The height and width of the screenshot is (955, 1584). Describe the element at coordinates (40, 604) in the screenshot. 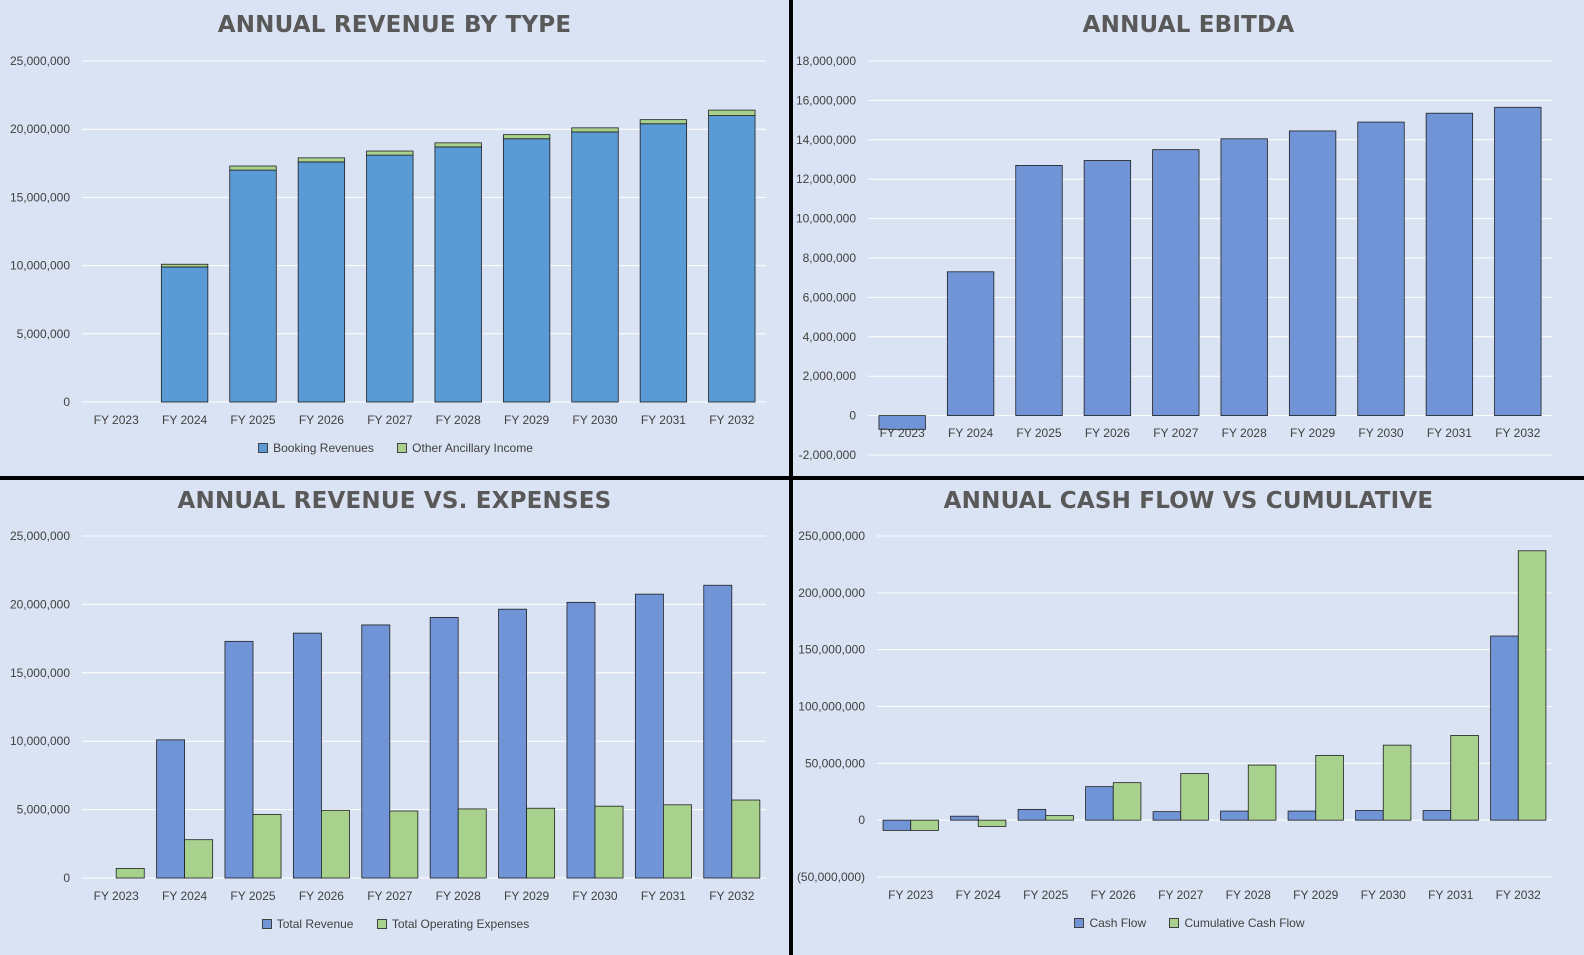

I see `y-tick-label: 20,000,000` at that location.